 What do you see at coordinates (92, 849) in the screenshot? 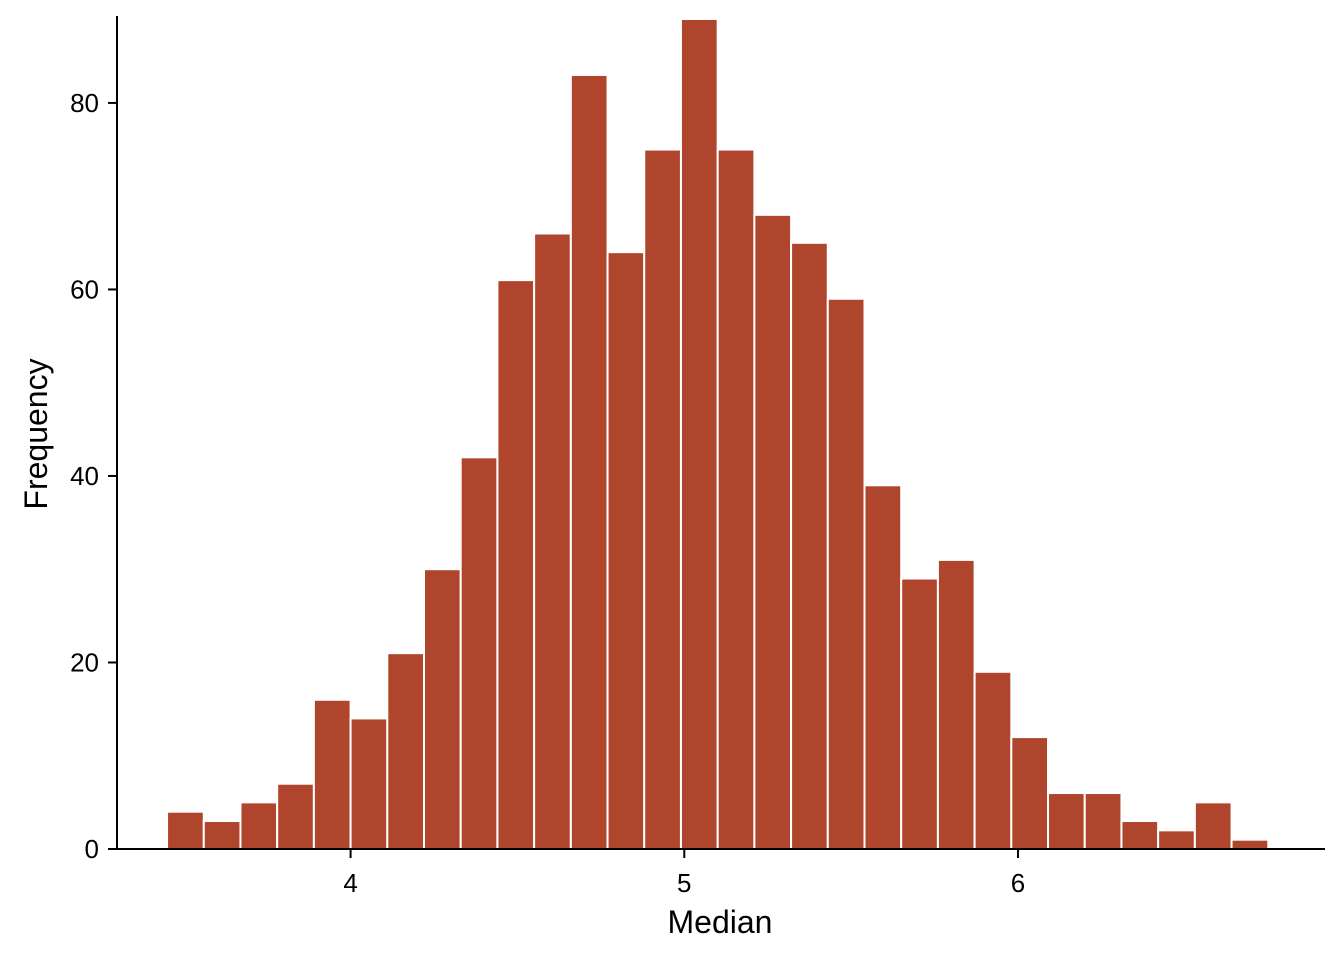
I see `y-tick-label: 0` at bounding box center [92, 849].